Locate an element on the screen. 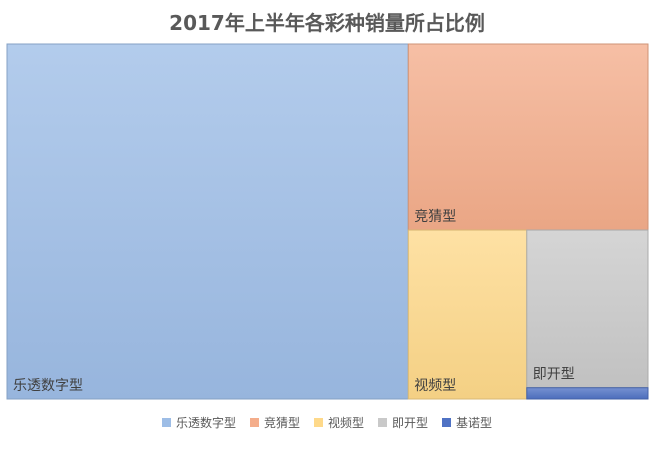 Image resolution: width=655 pixels, height=450 pixels. legend-label-2: 竞猜型 is located at coordinates (282, 423).